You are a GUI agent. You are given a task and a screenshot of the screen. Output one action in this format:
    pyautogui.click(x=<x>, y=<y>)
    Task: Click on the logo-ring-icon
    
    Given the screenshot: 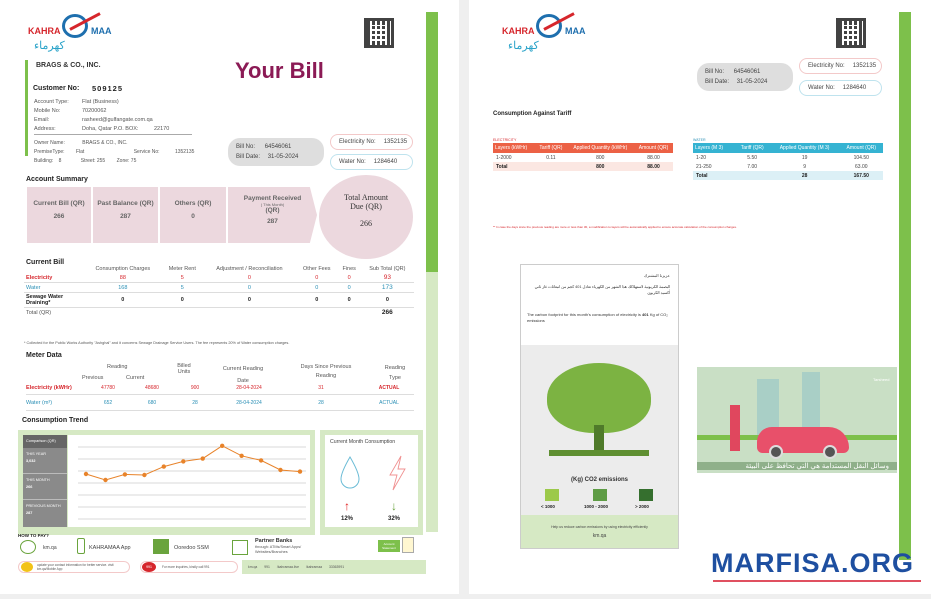 What is the action you would take?
    pyautogui.click(x=549, y=26)
    